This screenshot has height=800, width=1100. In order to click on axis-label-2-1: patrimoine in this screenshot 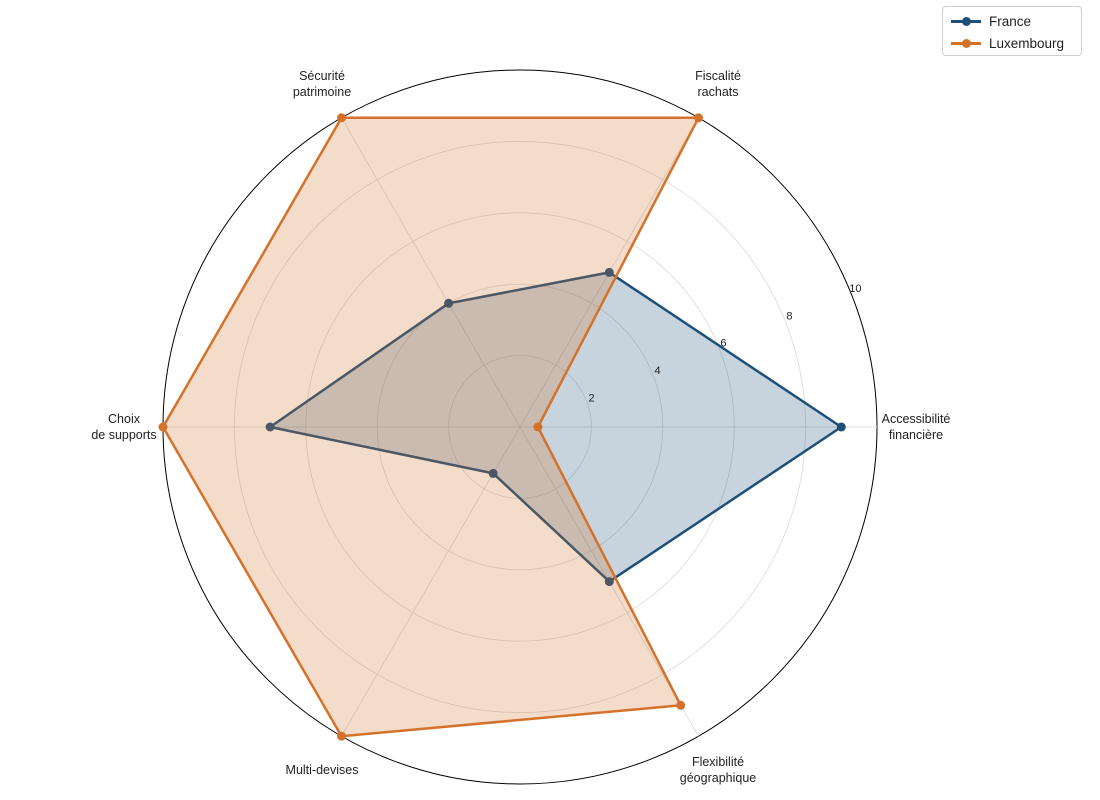, I will do `click(322, 92)`.